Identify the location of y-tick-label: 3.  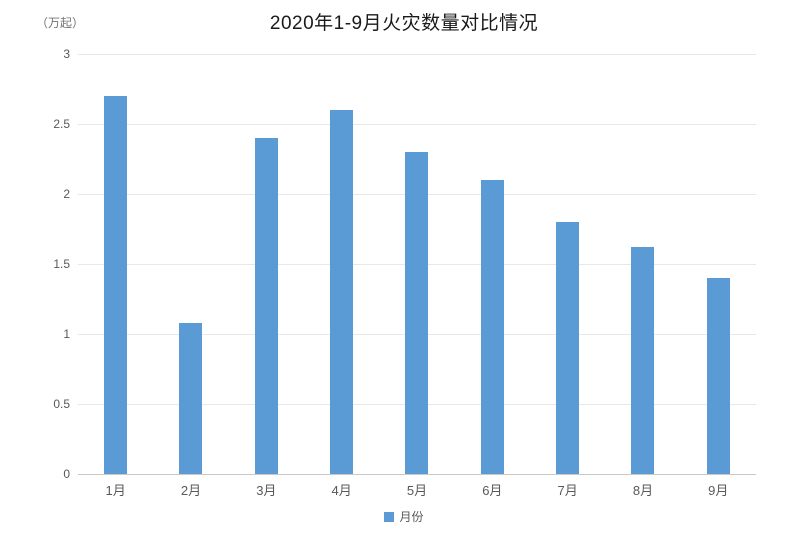
(66, 54).